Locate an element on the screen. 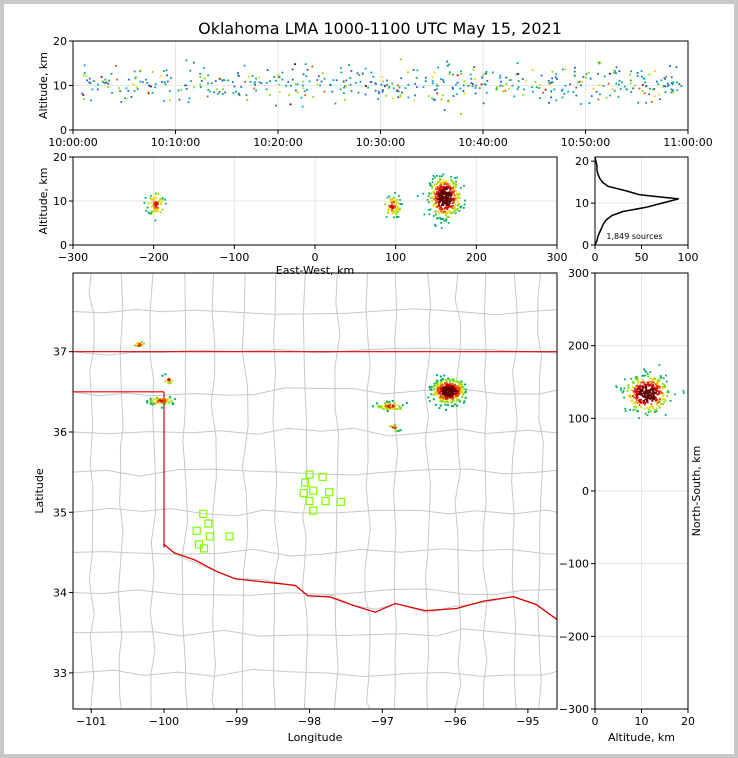  plan-view-panel-tick-label: −98 is located at coordinates (309, 721).